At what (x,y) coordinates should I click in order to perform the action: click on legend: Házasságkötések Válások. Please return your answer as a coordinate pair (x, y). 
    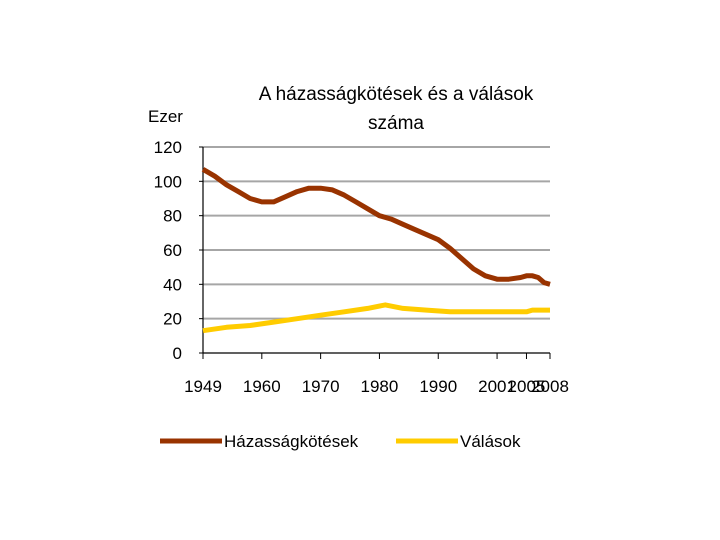
    Looking at the image, I should click on (340, 441).